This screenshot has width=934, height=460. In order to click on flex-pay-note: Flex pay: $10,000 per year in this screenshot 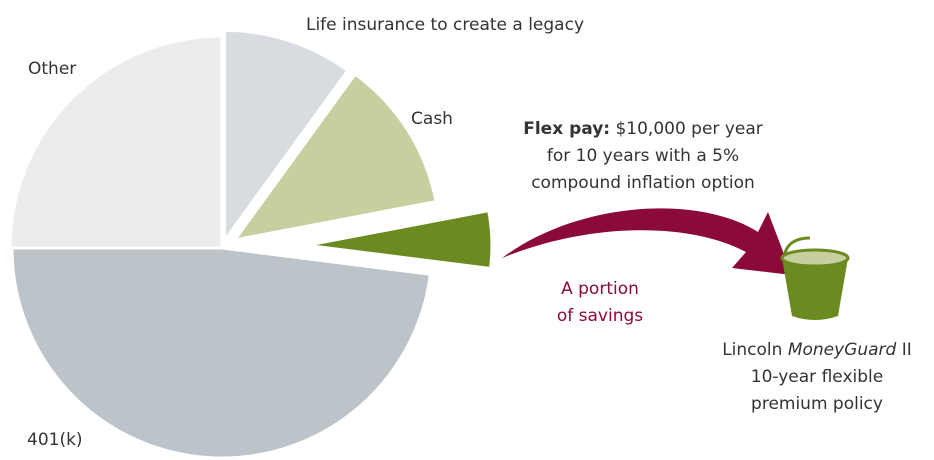, I will do `click(643, 129)`.